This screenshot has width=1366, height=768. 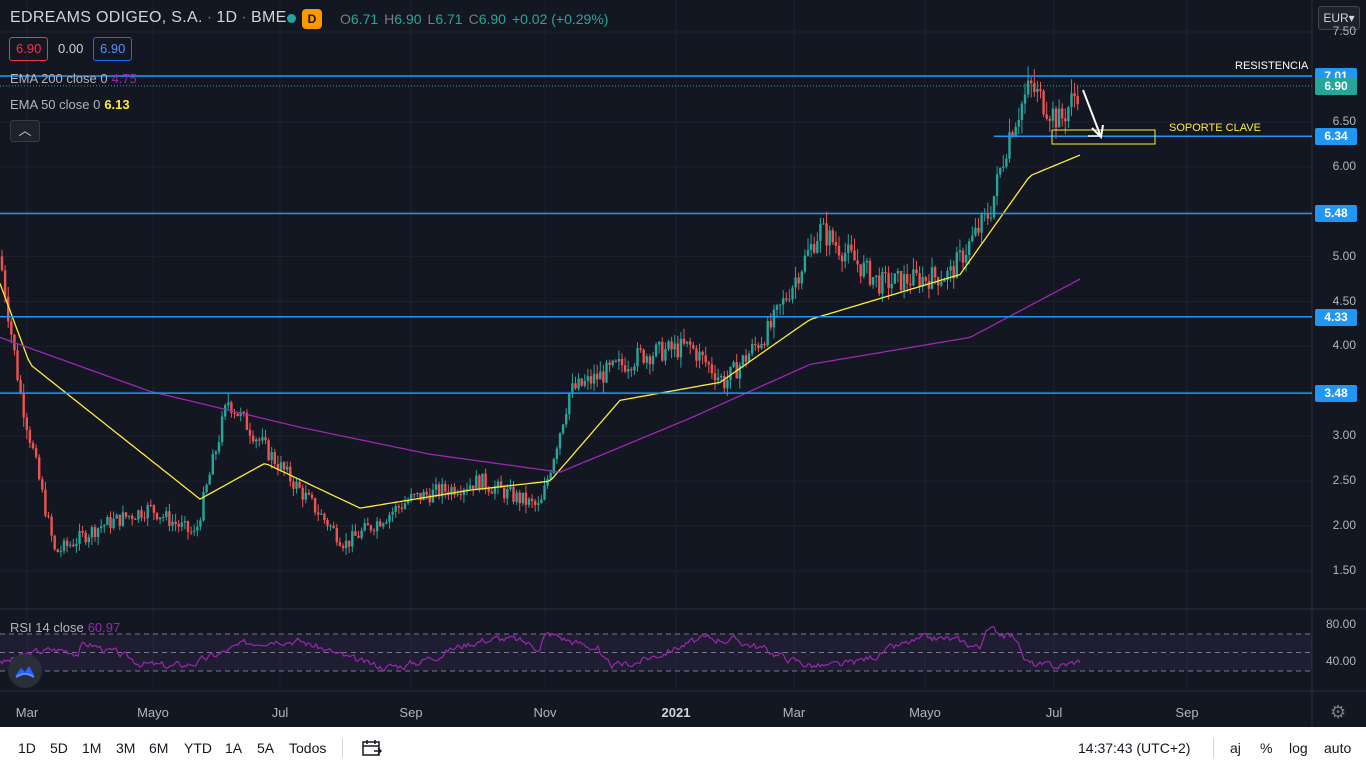 What do you see at coordinates (266, 748) in the screenshot?
I see `timeframe-button-5a: 5A` at bounding box center [266, 748].